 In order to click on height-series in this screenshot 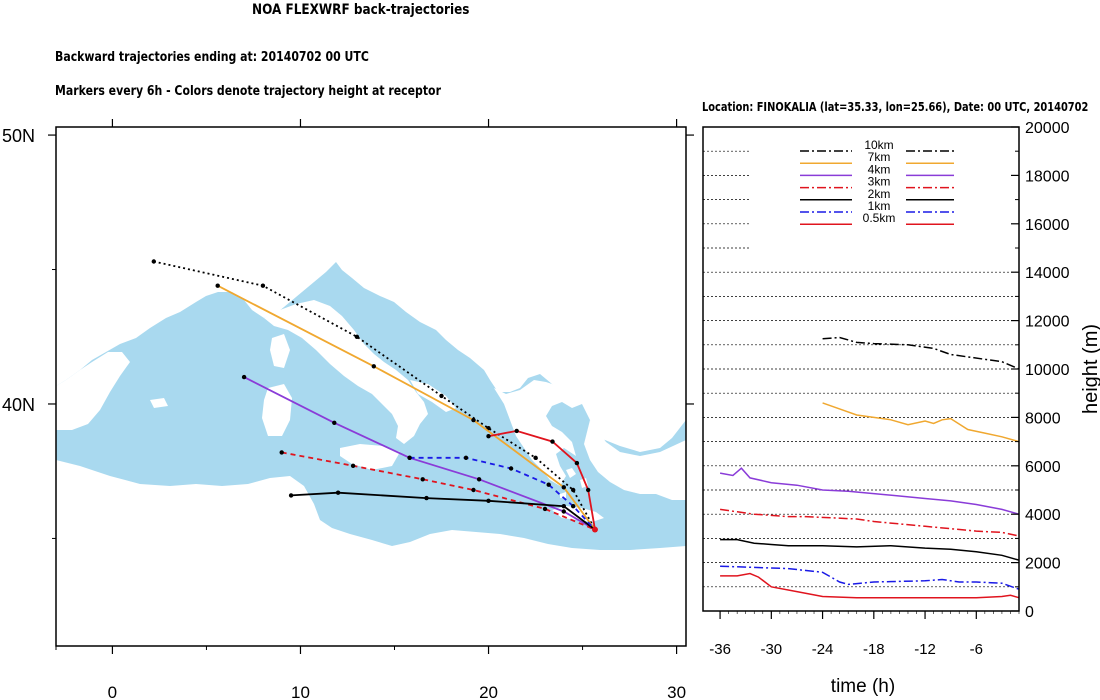, I will do `click(869, 467)`.